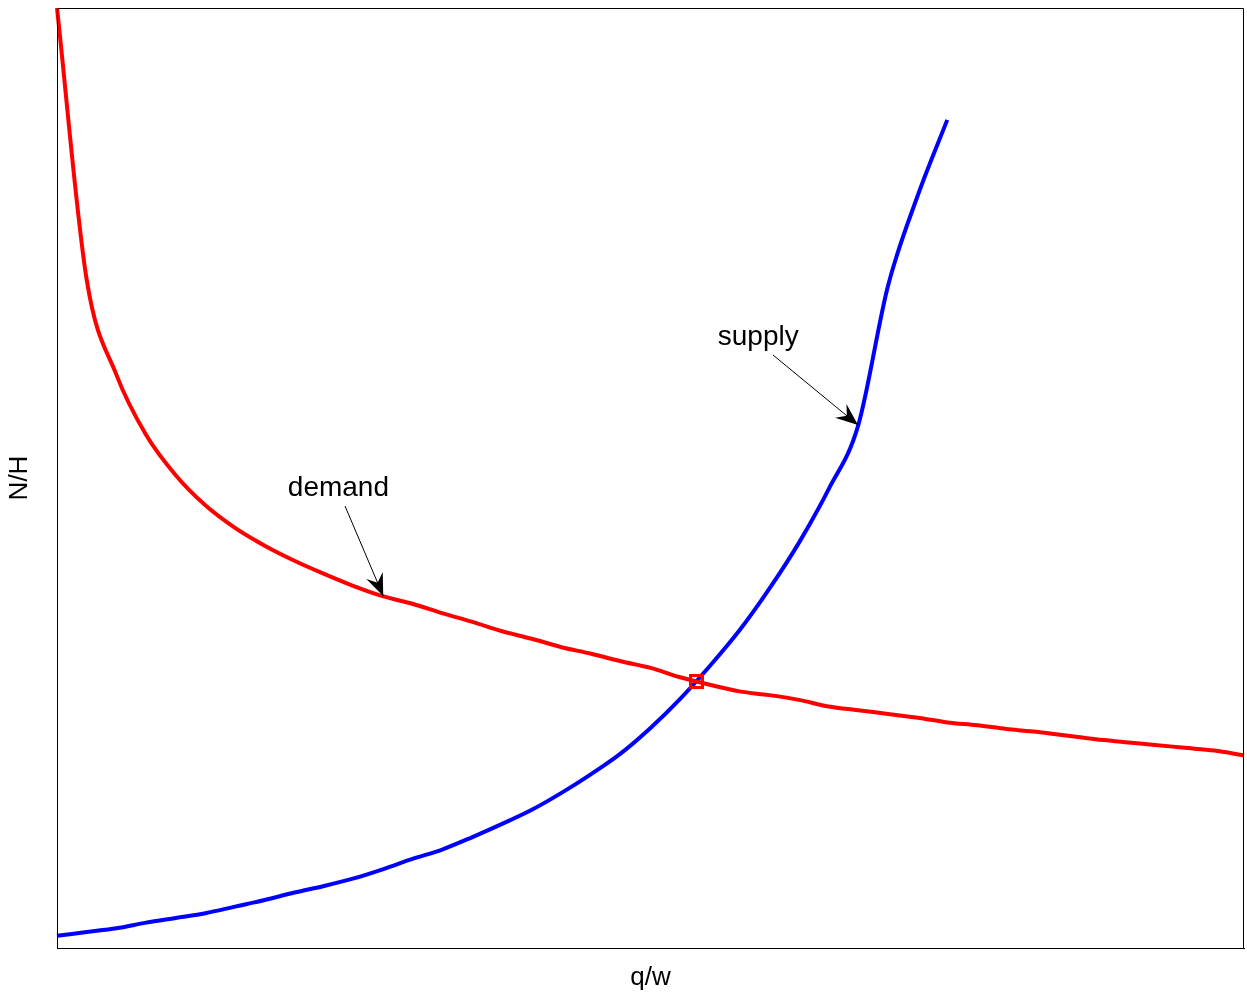 This screenshot has width=1247, height=997. What do you see at coordinates (338, 487) in the screenshot?
I see `series-label: demand` at bounding box center [338, 487].